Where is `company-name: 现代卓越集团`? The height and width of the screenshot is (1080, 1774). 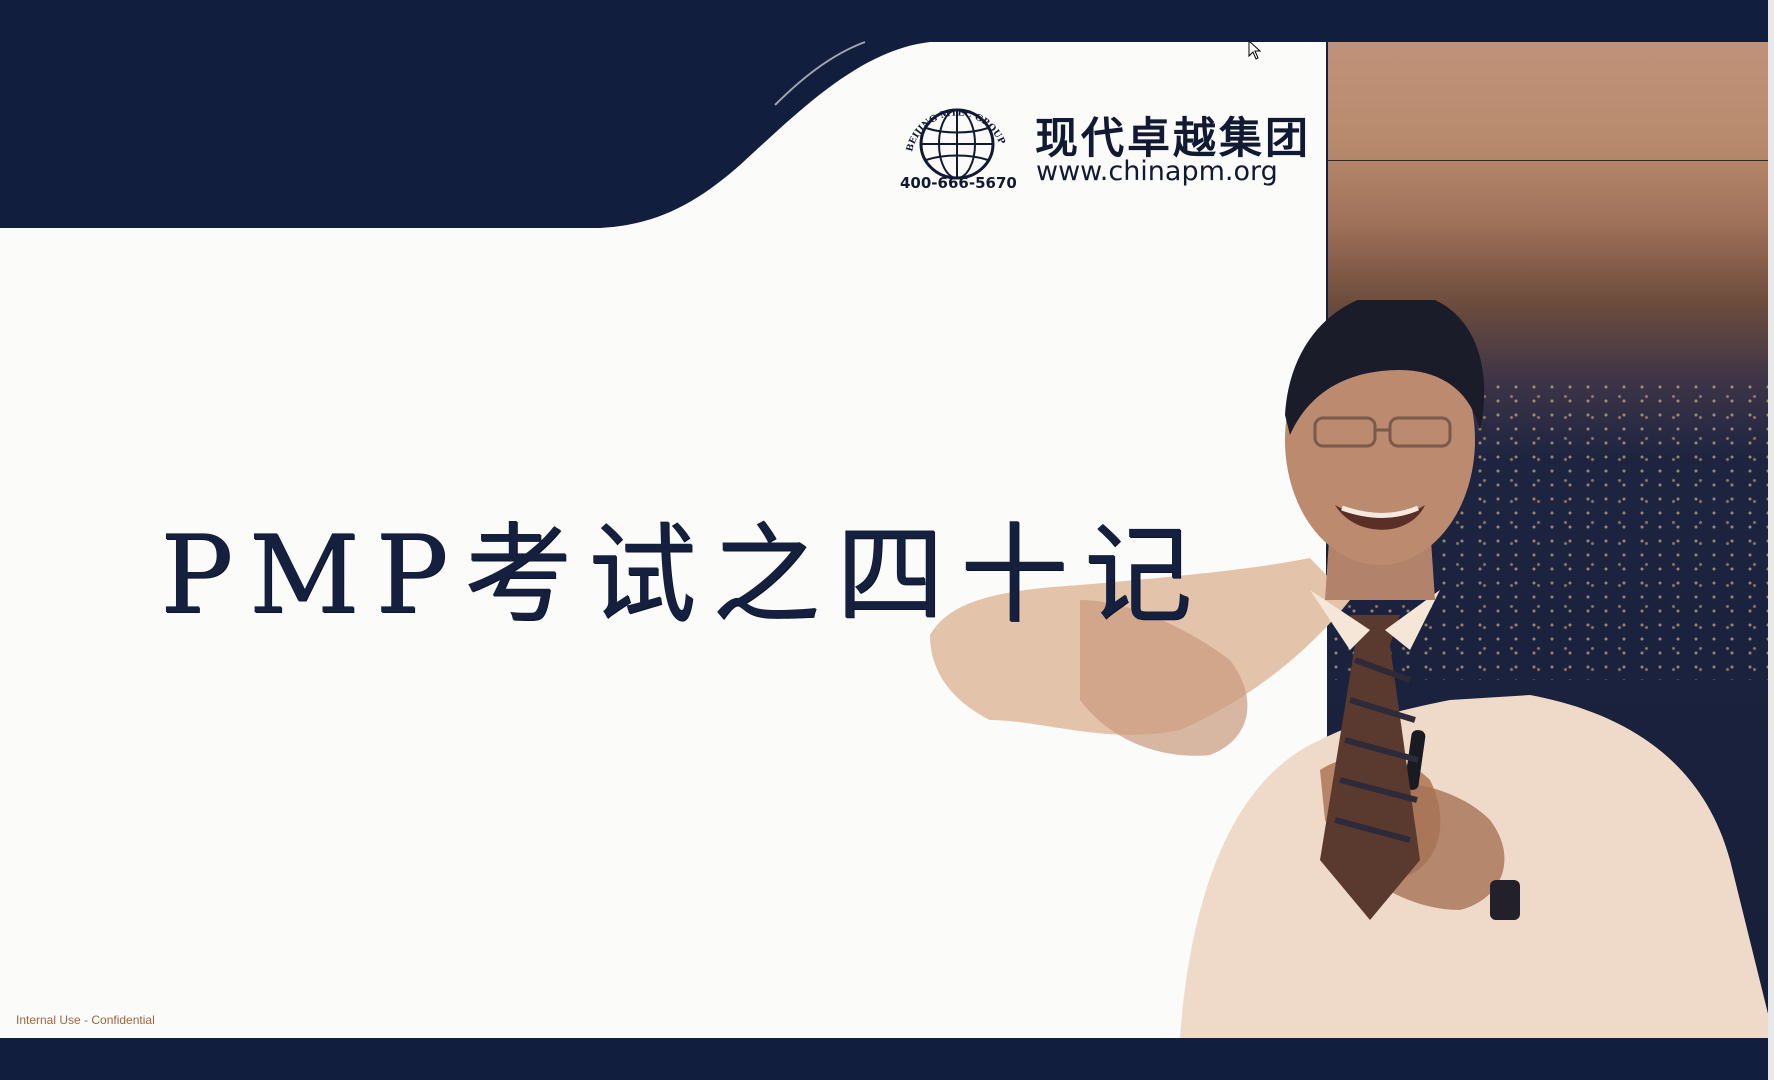
company-name: 现代卓越集团 is located at coordinates (1173, 139).